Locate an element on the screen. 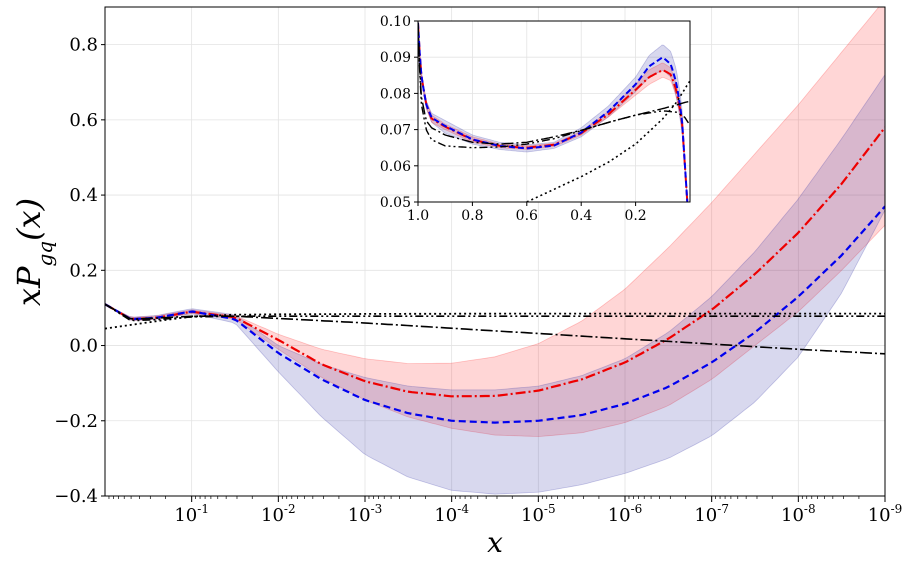  inset-x-axis-ticks: 1.0 0.8 0.6 0.4 0.2 is located at coordinates (527, 213).